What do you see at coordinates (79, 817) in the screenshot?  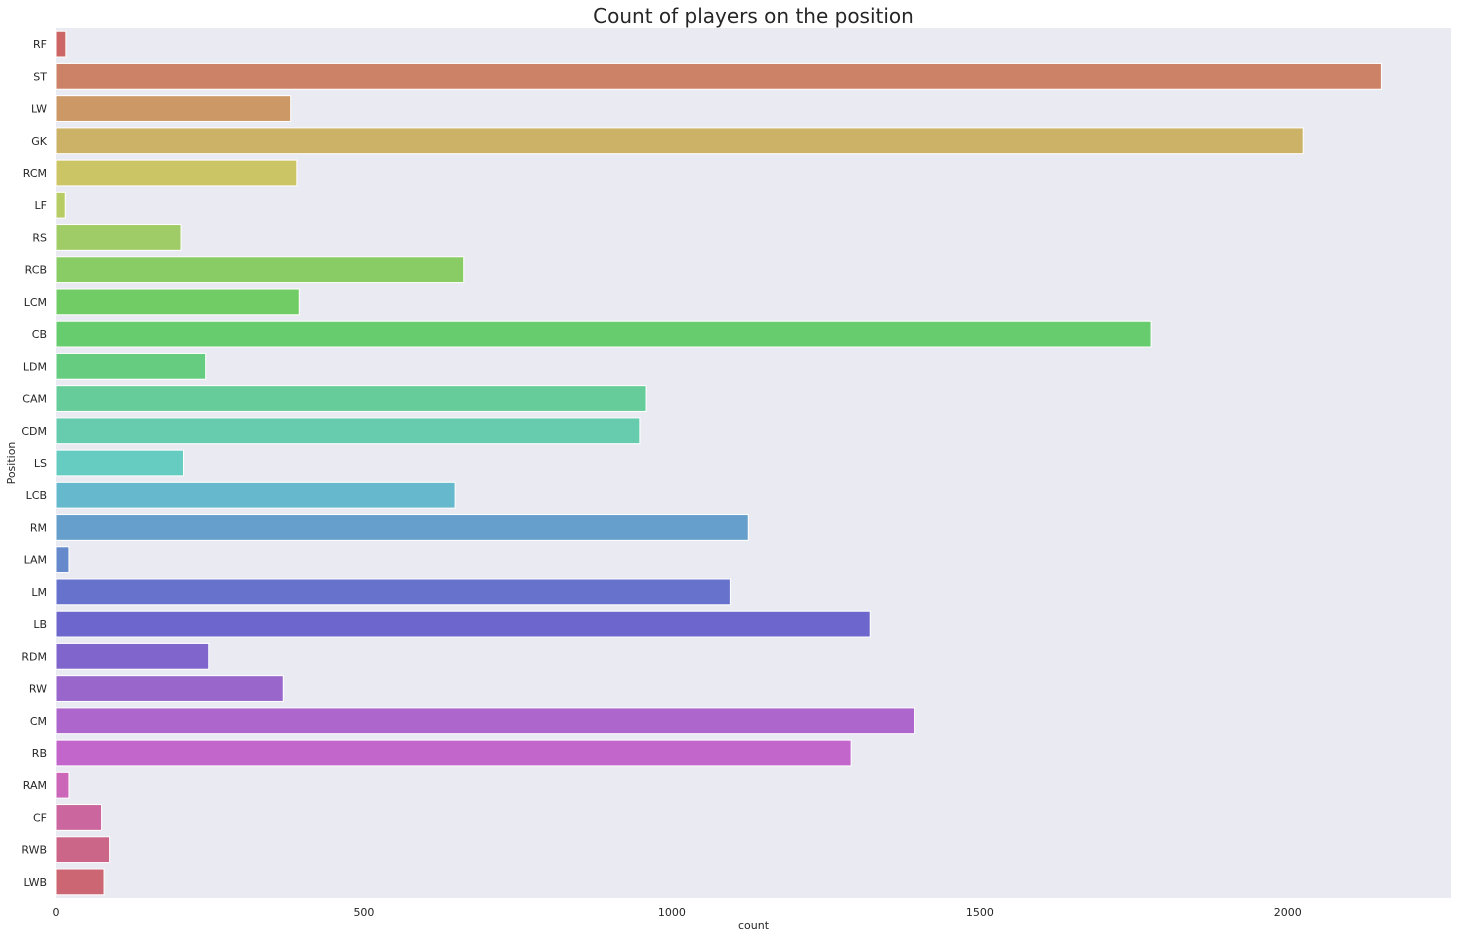 I see `bar-cf` at bounding box center [79, 817].